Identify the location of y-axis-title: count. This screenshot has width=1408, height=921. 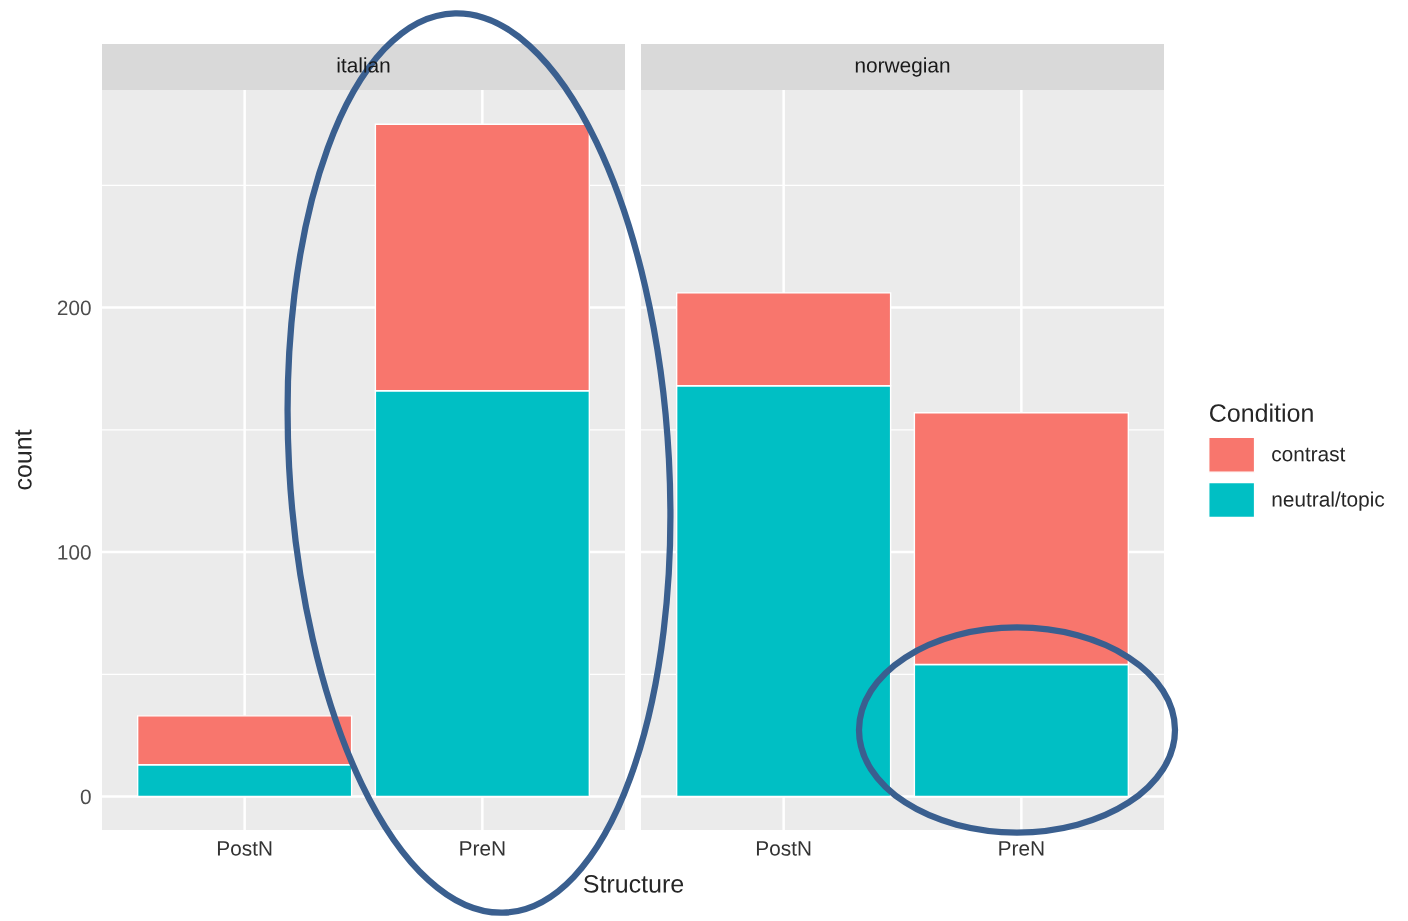
(23, 459).